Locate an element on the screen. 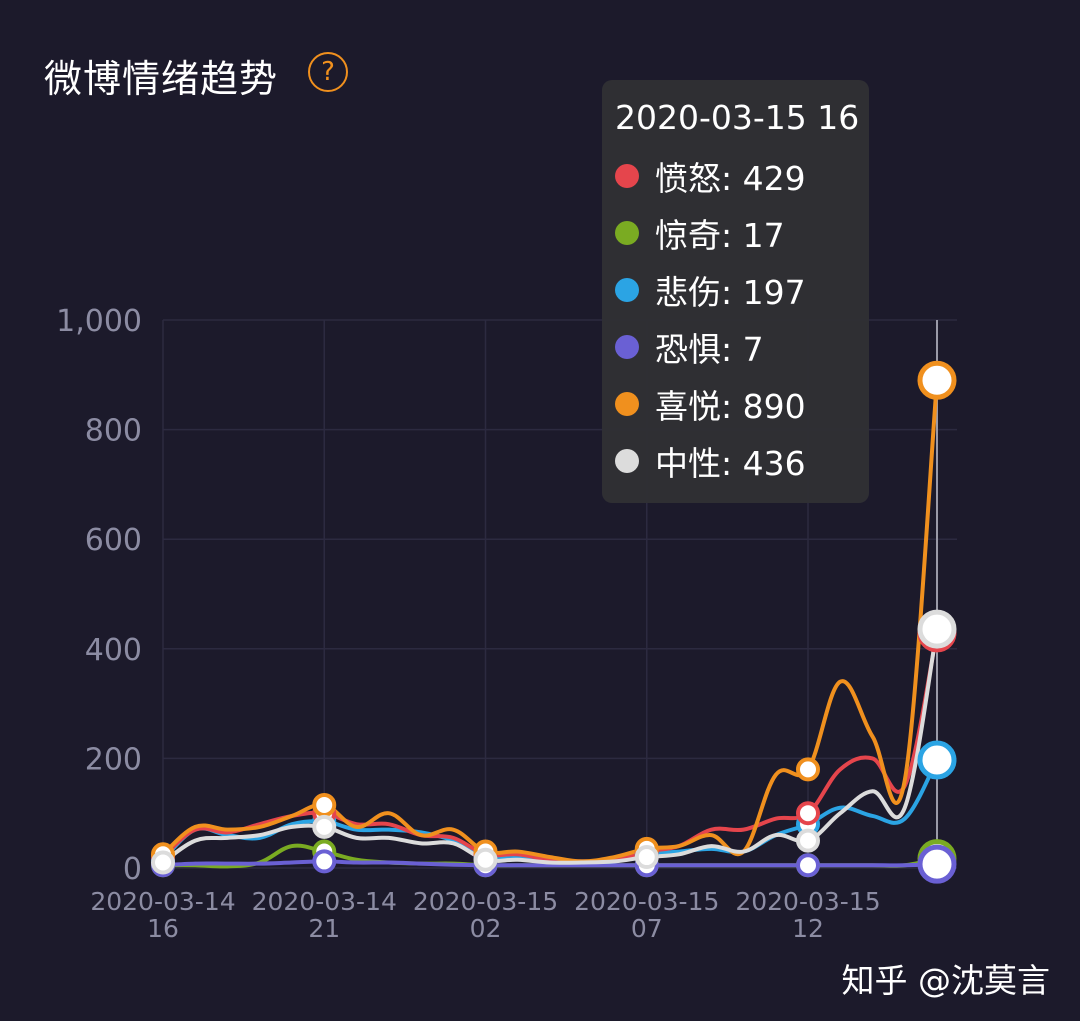 Image resolution: width=1080 pixels, height=1021 pixels. tooltip-row: 中性: 436 is located at coordinates (742, 460).